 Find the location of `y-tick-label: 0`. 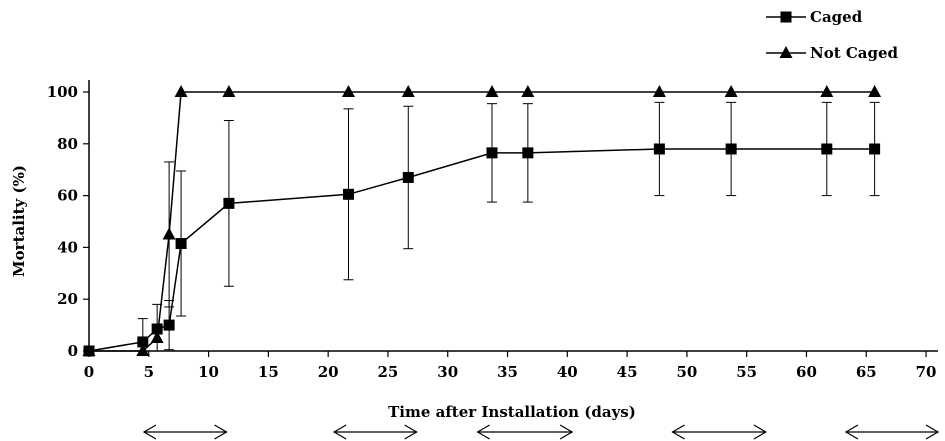

y-tick-label: 0 is located at coordinates (73, 351).